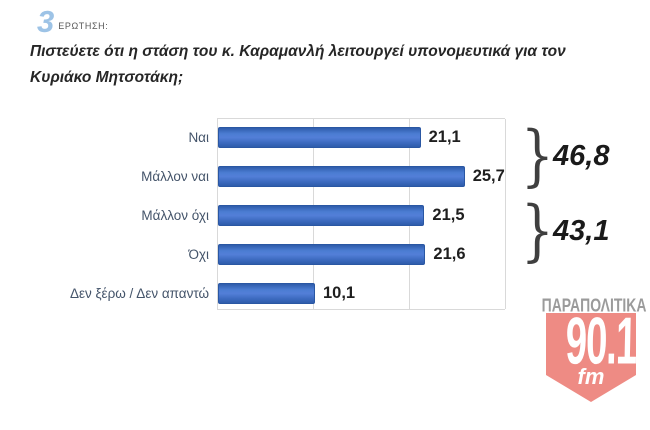 This screenshot has width=650, height=430. Describe the element at coordinates (139, 293) in the screenshot. I see `category-label: Δεν ξέρω / Δεν απαντώ` at that location.